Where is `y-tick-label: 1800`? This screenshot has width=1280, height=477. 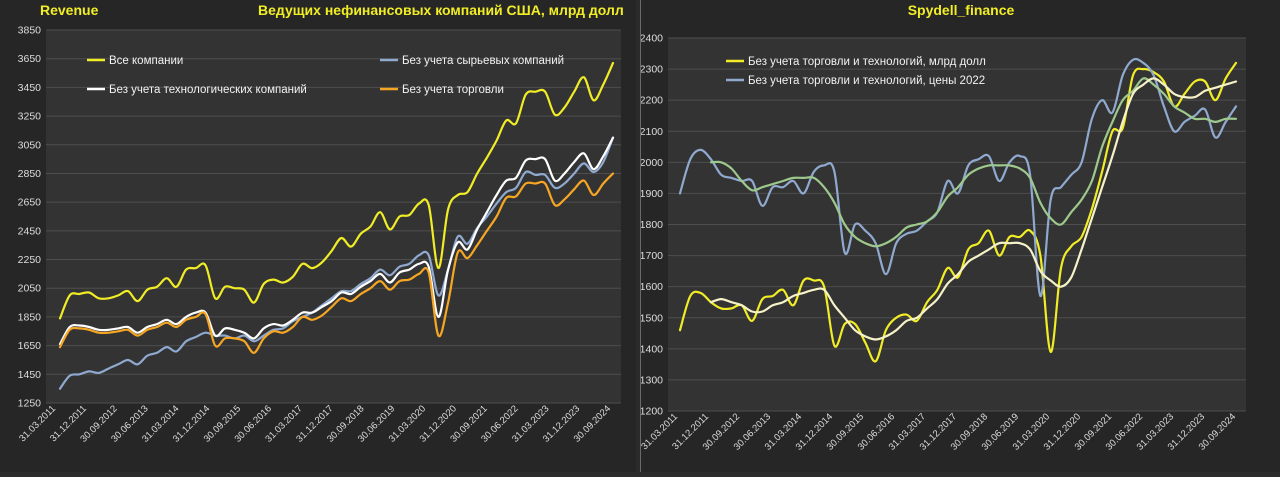
y-tick-label: 1800 is located at coordinates (652, 225).